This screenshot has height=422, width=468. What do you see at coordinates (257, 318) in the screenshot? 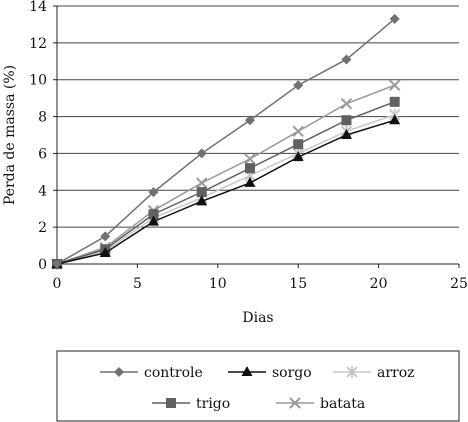
I see `x-axis-label: Dias` at bounding box center [257, 318].